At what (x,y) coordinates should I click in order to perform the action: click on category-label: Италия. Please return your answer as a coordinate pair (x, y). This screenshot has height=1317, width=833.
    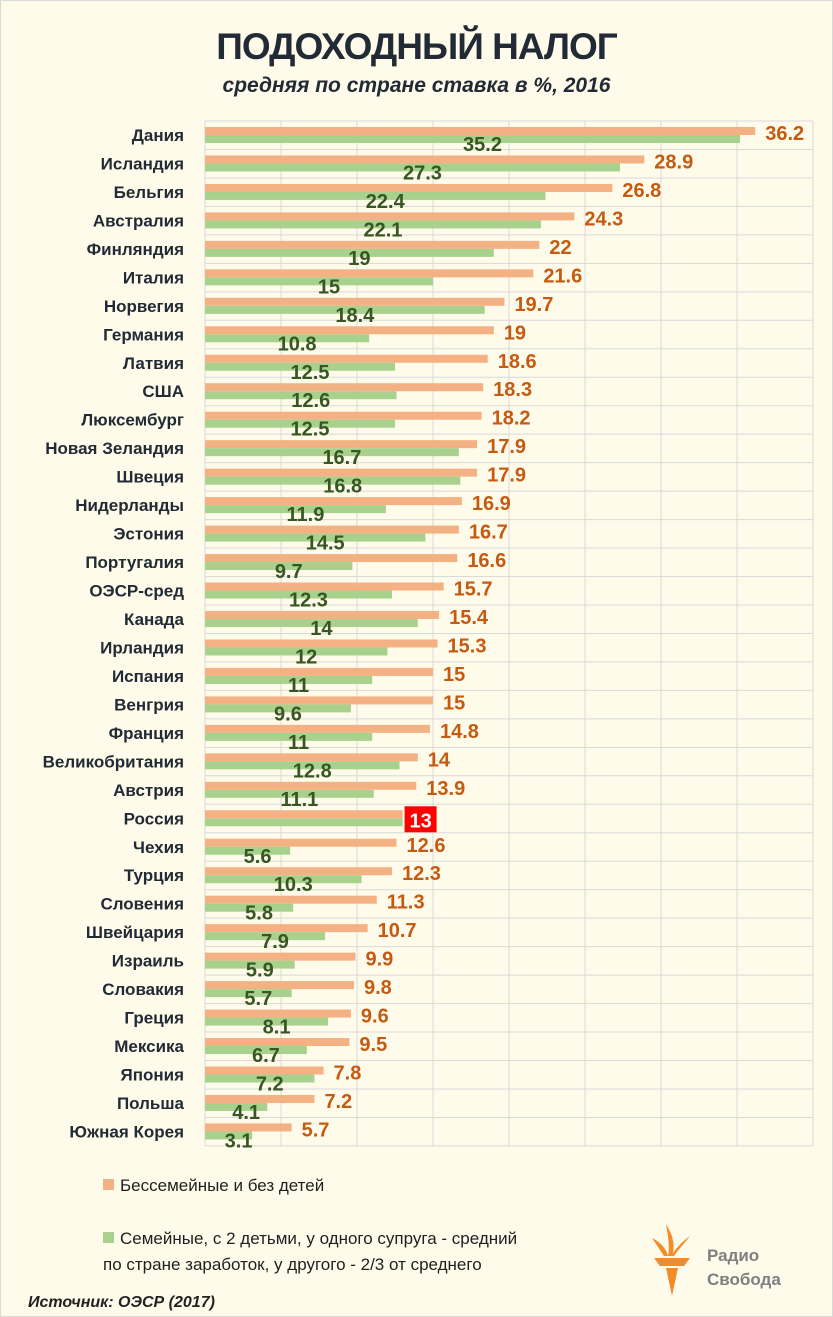
    Looking at the image, I should click on (153, 277).